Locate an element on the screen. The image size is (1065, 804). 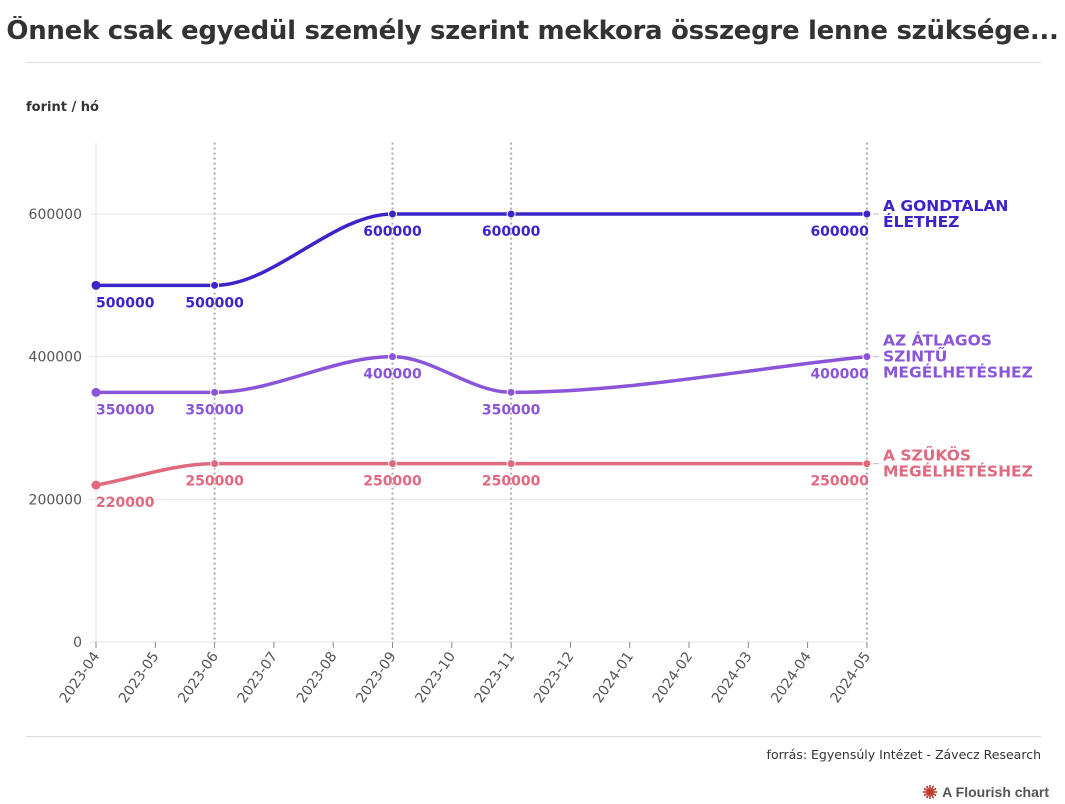
y-tick-label: 200000 is located at coordinates (55, 500).